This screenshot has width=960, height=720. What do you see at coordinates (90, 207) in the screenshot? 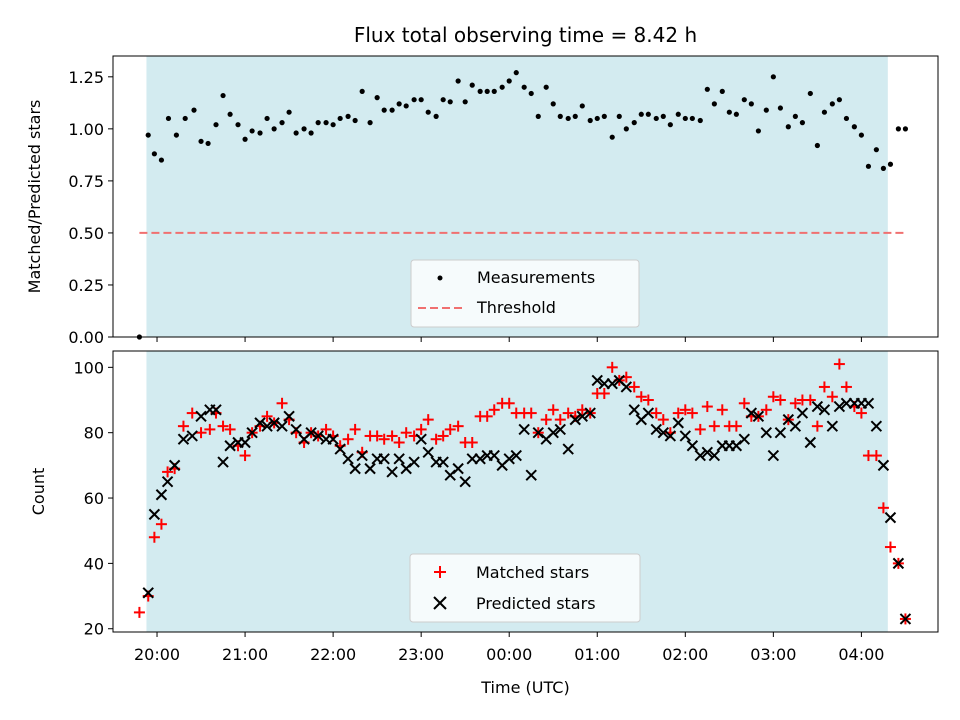
I see `top-y-axis: 0.00 0.25 0.50 0.75 1.00 1.25` at bounding box center [90, 207].